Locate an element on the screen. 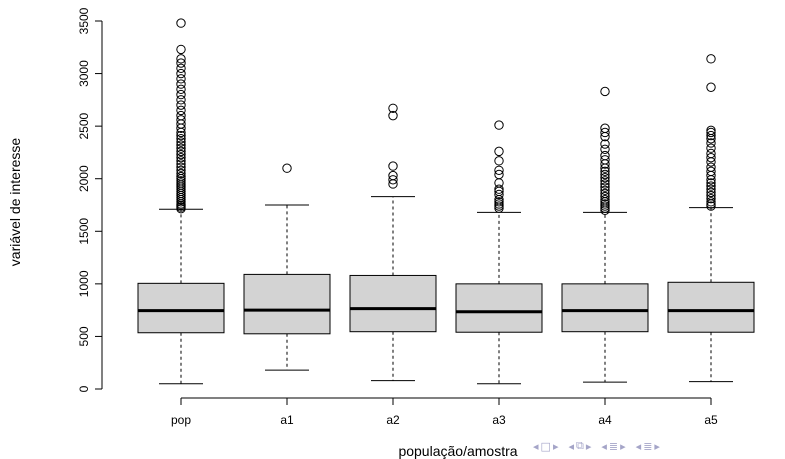 This screenshot has height=459, width=785. x-tick-label: a2 is located at coordinates (393, 420).